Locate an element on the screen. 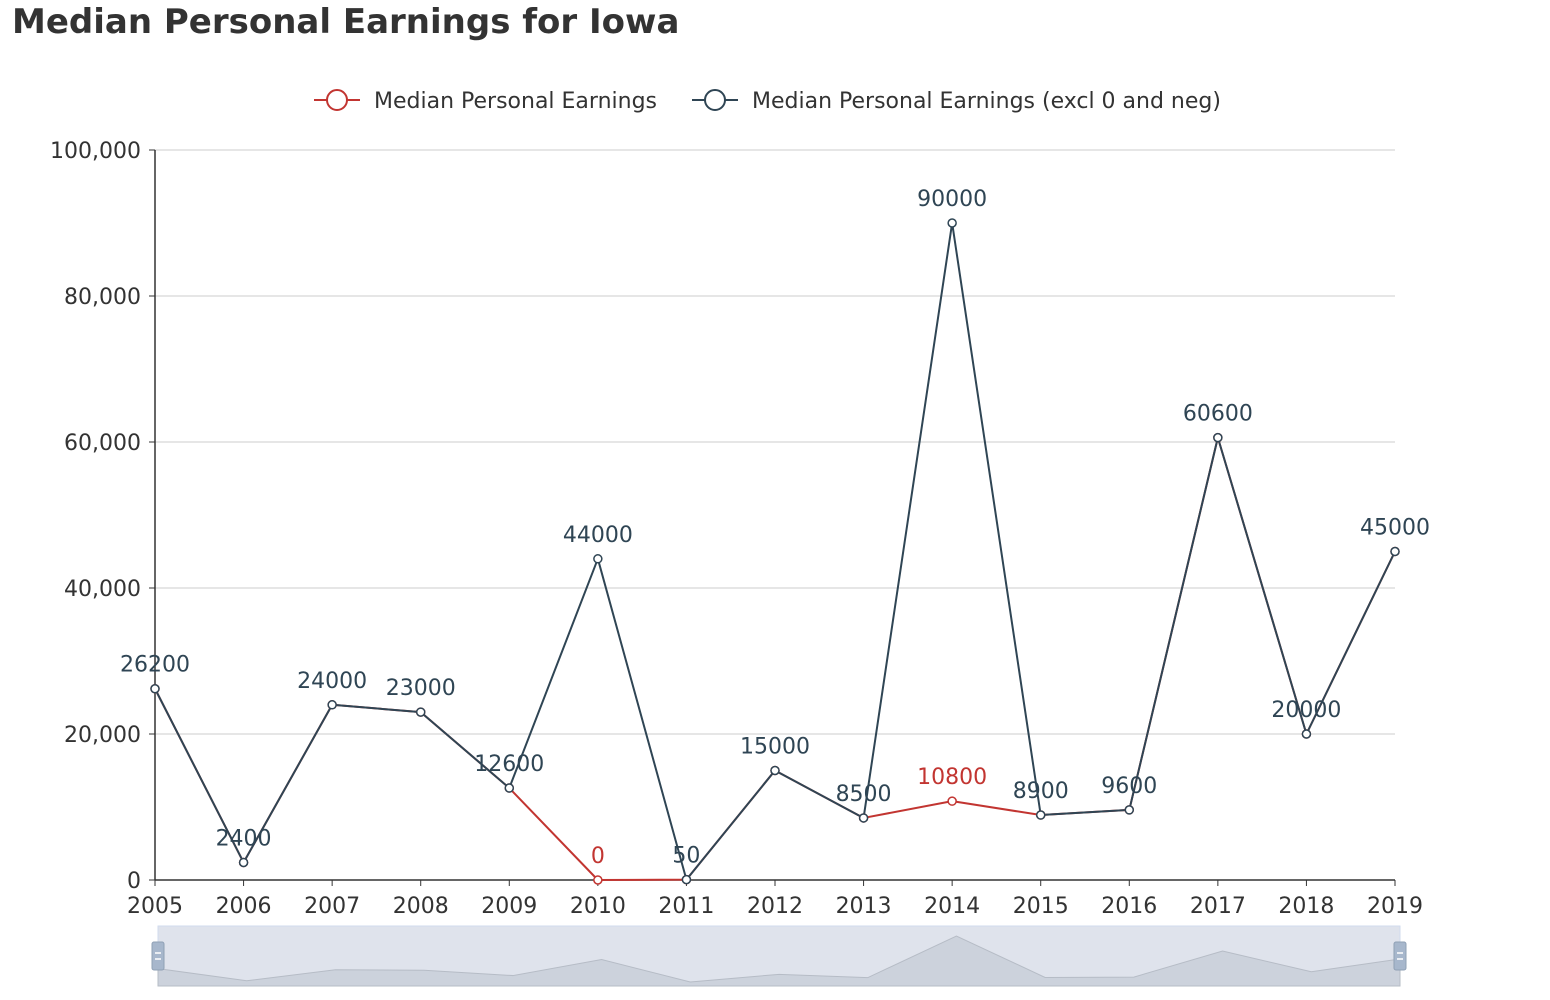 Image resolution: width=1550 pixels, height=1000 pixels. data-label: 8900 is located at coordinates (1041, 791).